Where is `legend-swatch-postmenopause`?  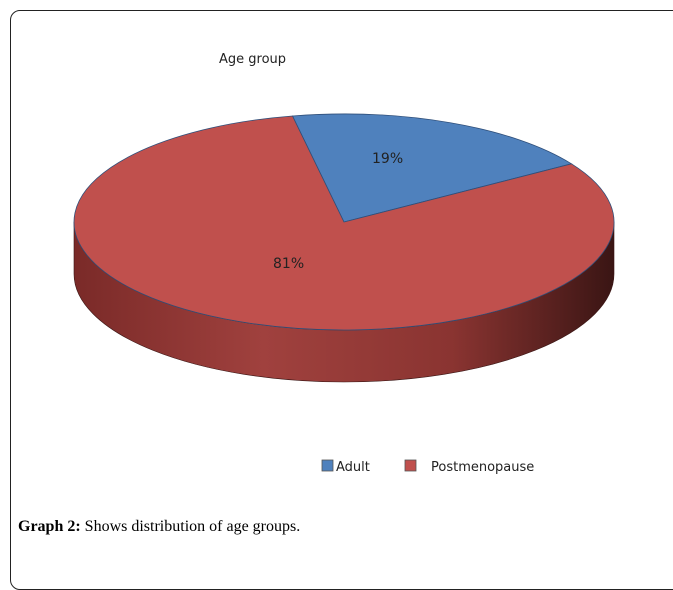
legend-swatch-postmenopause is located at coordinates (410, 465).